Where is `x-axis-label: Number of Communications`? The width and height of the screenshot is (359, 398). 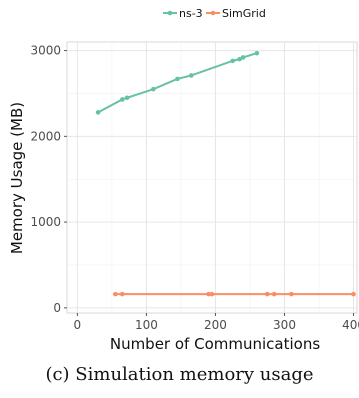
x-axis-label: Number of Communications is located at coordinates (215, 344).